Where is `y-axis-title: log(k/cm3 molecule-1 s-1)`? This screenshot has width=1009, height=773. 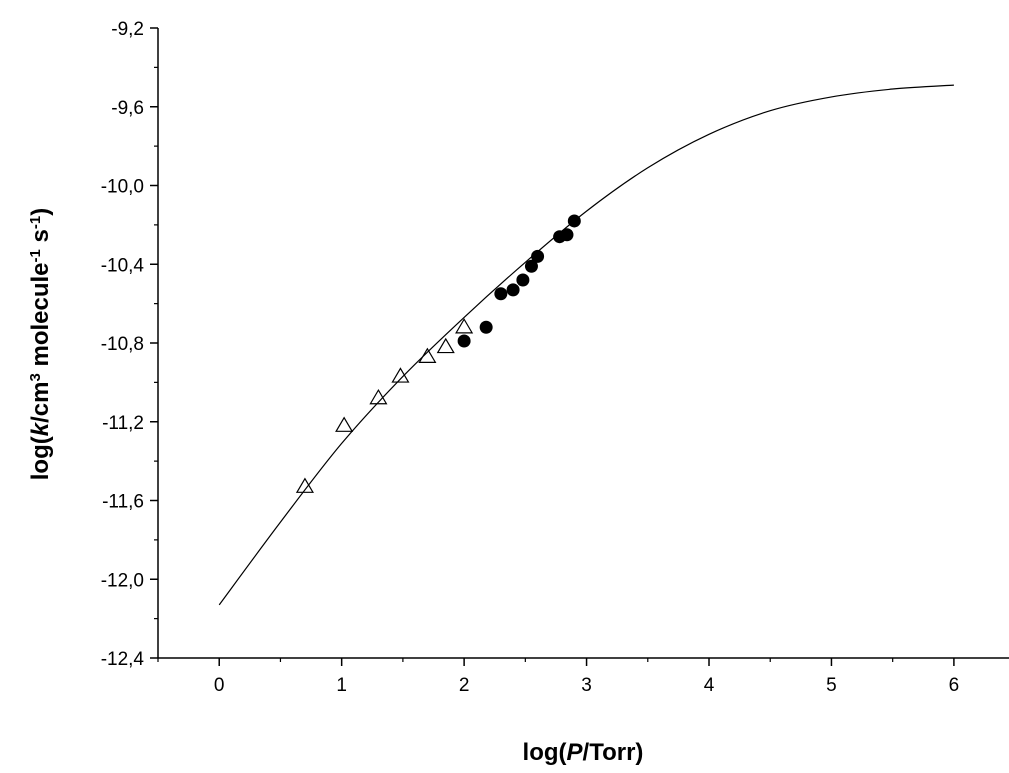
y-axis-title: log(k/cm3 molecule-1 s-1) is located at coordinates (41, 344).